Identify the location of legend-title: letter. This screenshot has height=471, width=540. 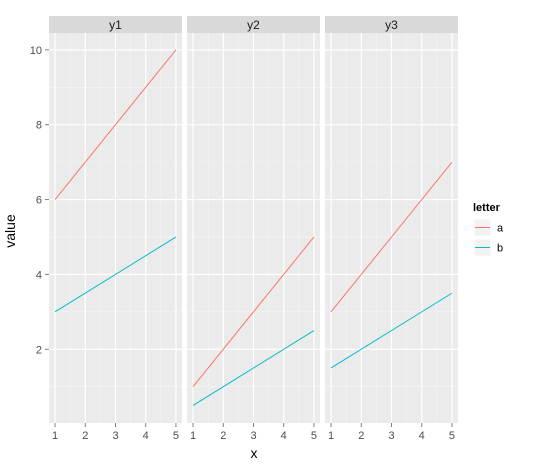
(487, 208).